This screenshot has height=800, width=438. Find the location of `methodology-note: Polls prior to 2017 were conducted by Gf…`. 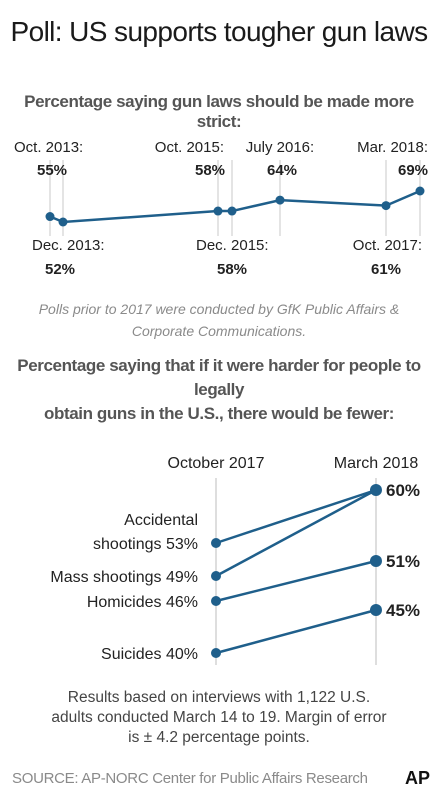

methodology-note: Polls prior to 2017 were conducted by Gf… is located at coordinates (219, 320).